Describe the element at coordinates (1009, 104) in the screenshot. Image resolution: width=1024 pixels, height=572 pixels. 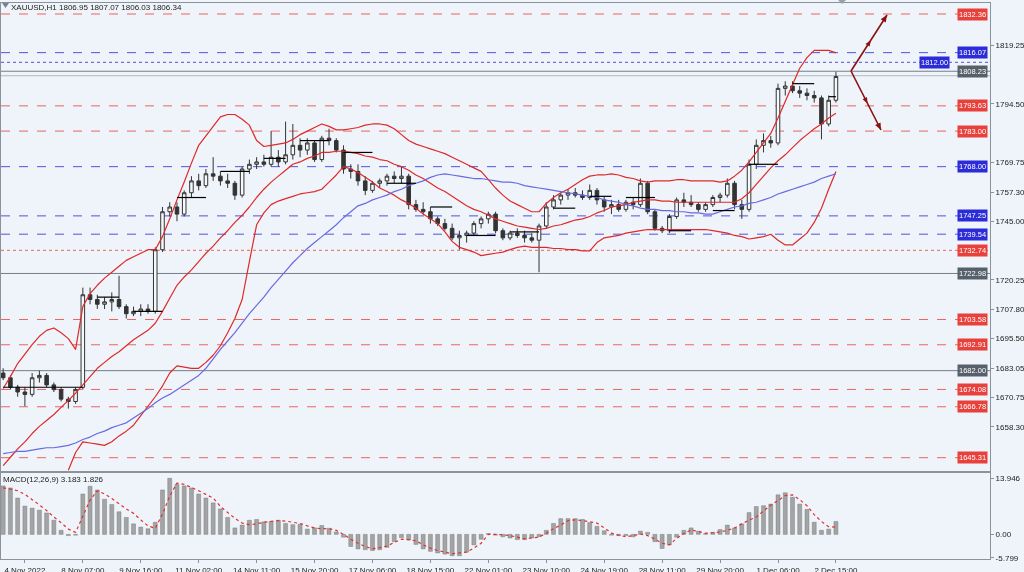
I see `y-tick-label: 1794.50` at that location.